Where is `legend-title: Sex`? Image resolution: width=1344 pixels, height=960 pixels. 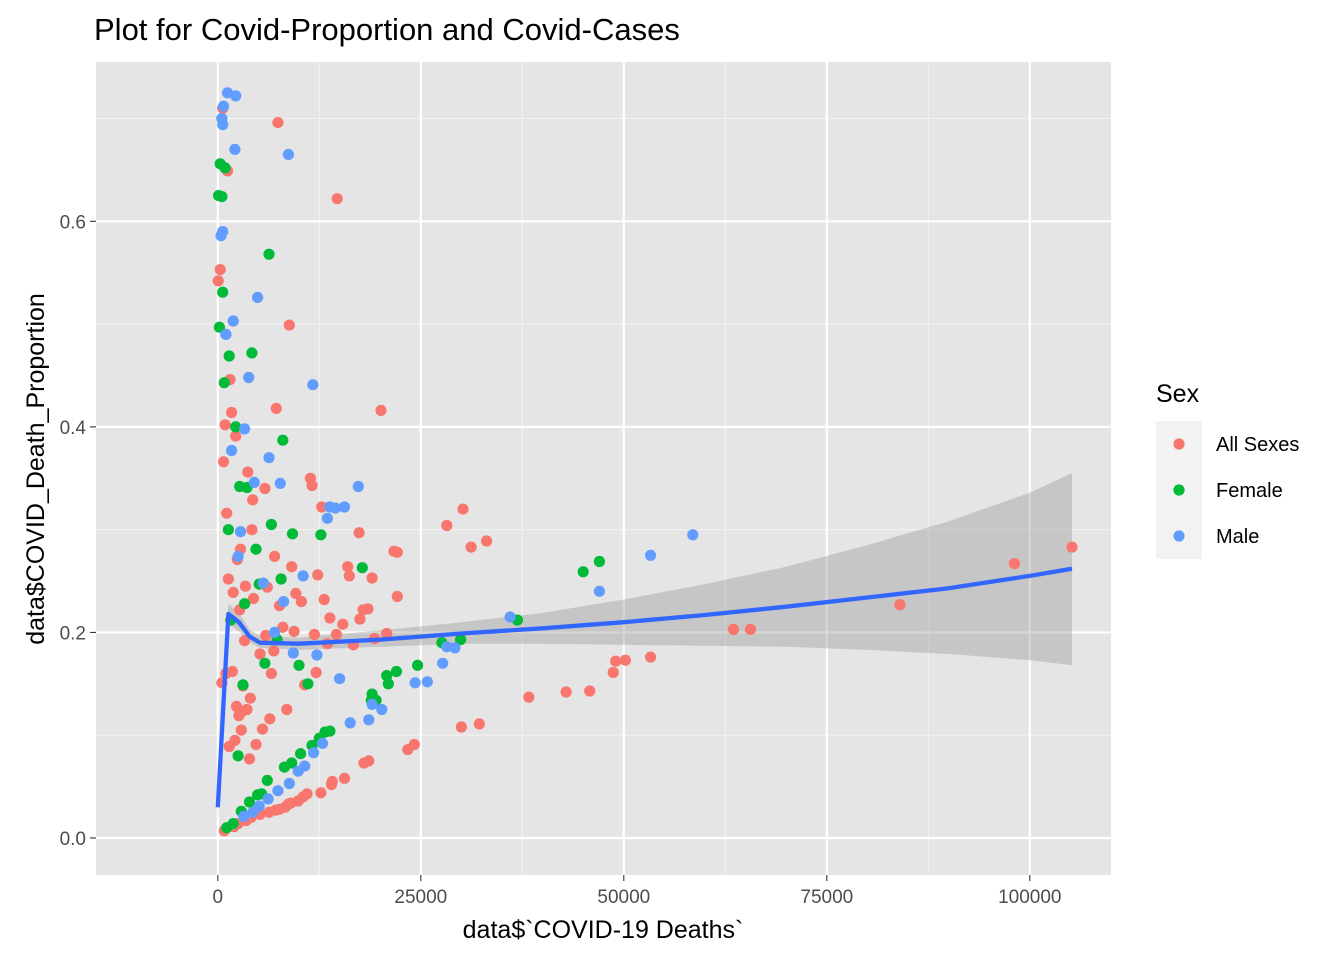 legend-title: Sex is located at coordinates (1178, 394).